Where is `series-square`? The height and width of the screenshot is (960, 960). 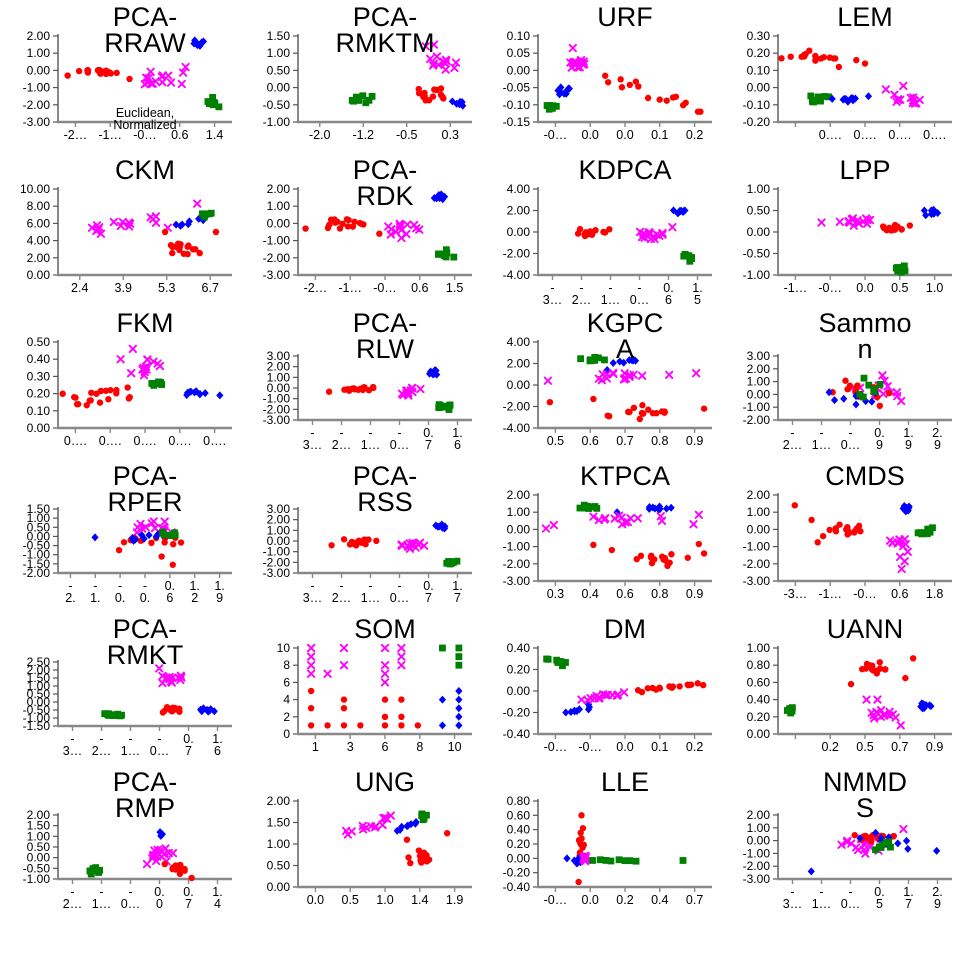 series-square is located at coordinates (925, 531).